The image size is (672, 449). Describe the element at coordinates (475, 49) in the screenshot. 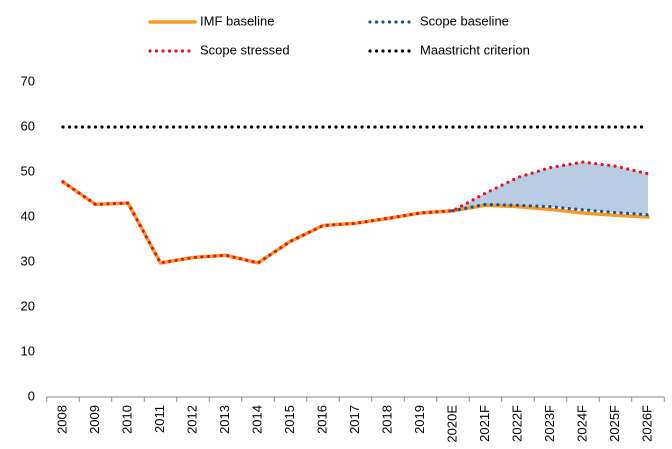

I see `legend-label: Maastricht criterion` at that location.